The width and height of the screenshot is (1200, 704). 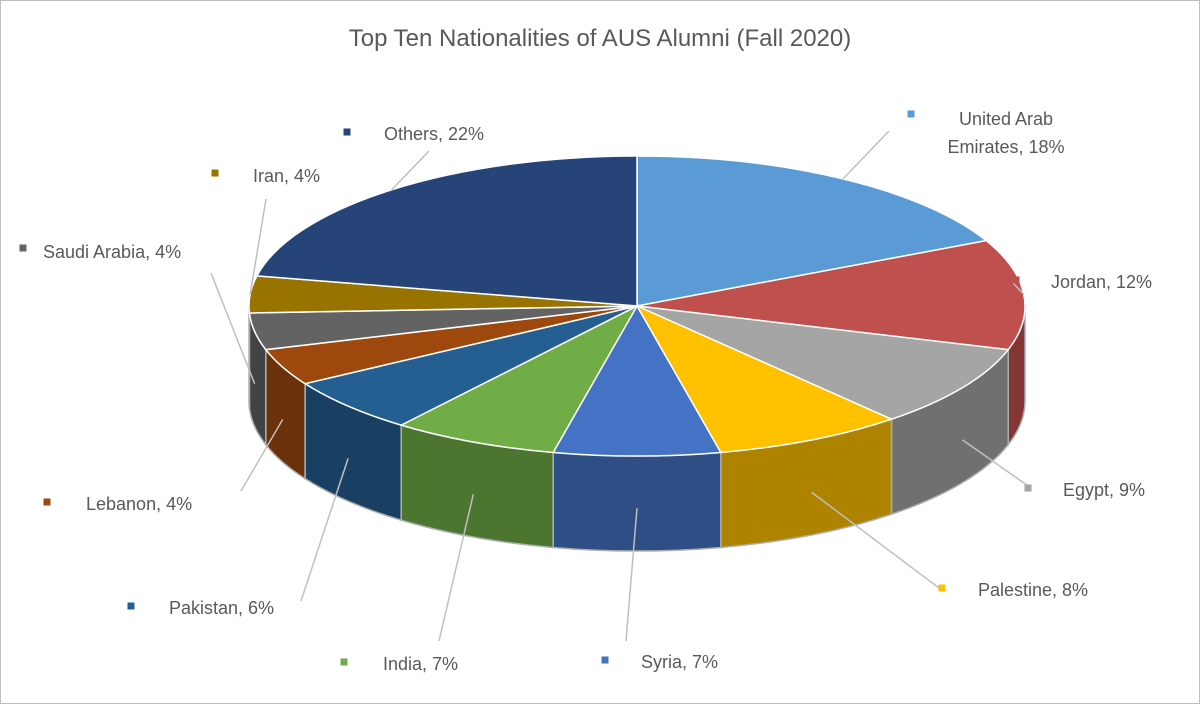 What do you see at coordinates (680, 662) in the screenshot?
I see `data-label: Syria, 7%` at bounding box center [680, 662].